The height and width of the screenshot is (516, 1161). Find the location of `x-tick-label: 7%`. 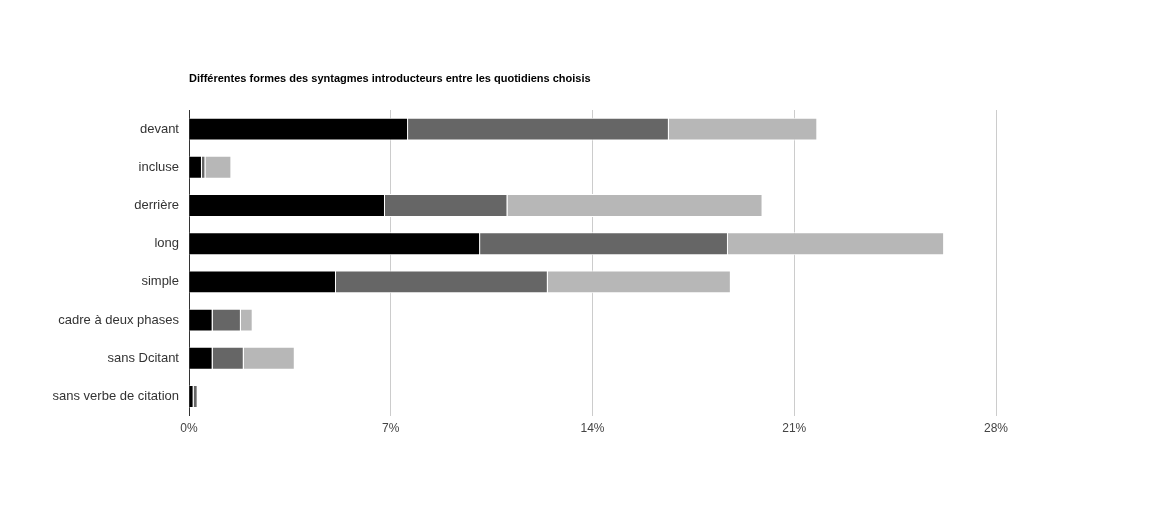

x-tick-label: 7% is located at coordinates (391, 428).